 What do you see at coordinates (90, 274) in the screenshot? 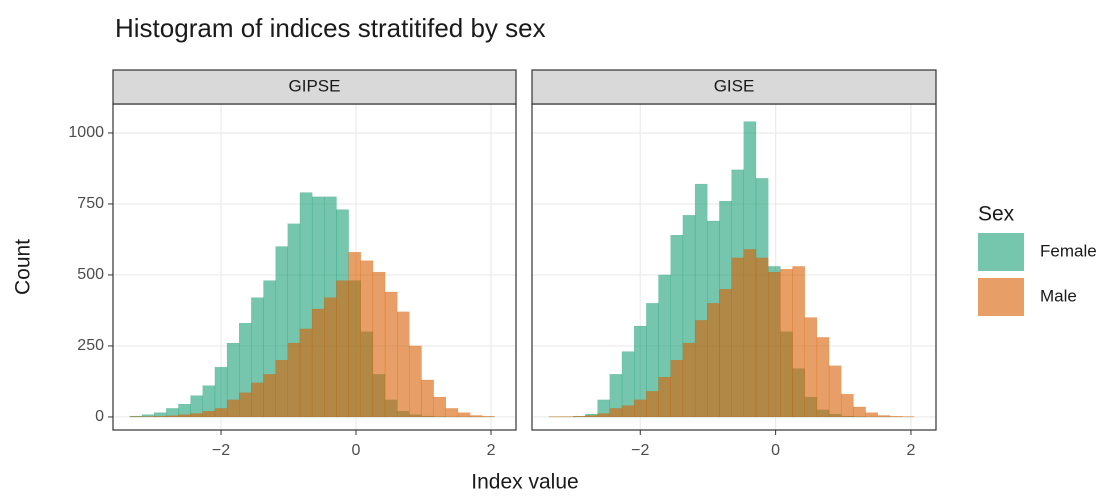
I see `y-tick-label: 500` at bounding box center [90, 274].